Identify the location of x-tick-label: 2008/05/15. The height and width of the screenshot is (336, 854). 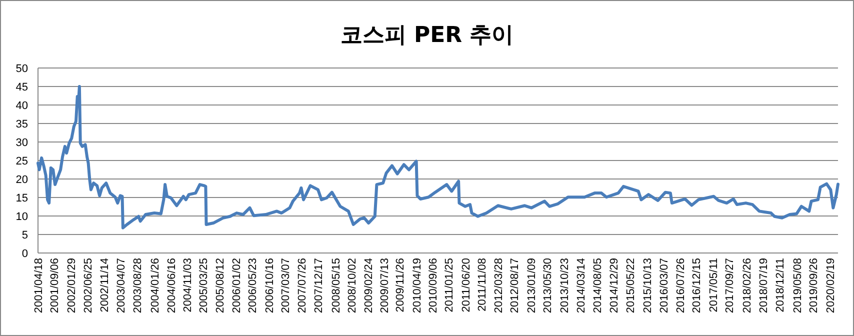
(336, 286).